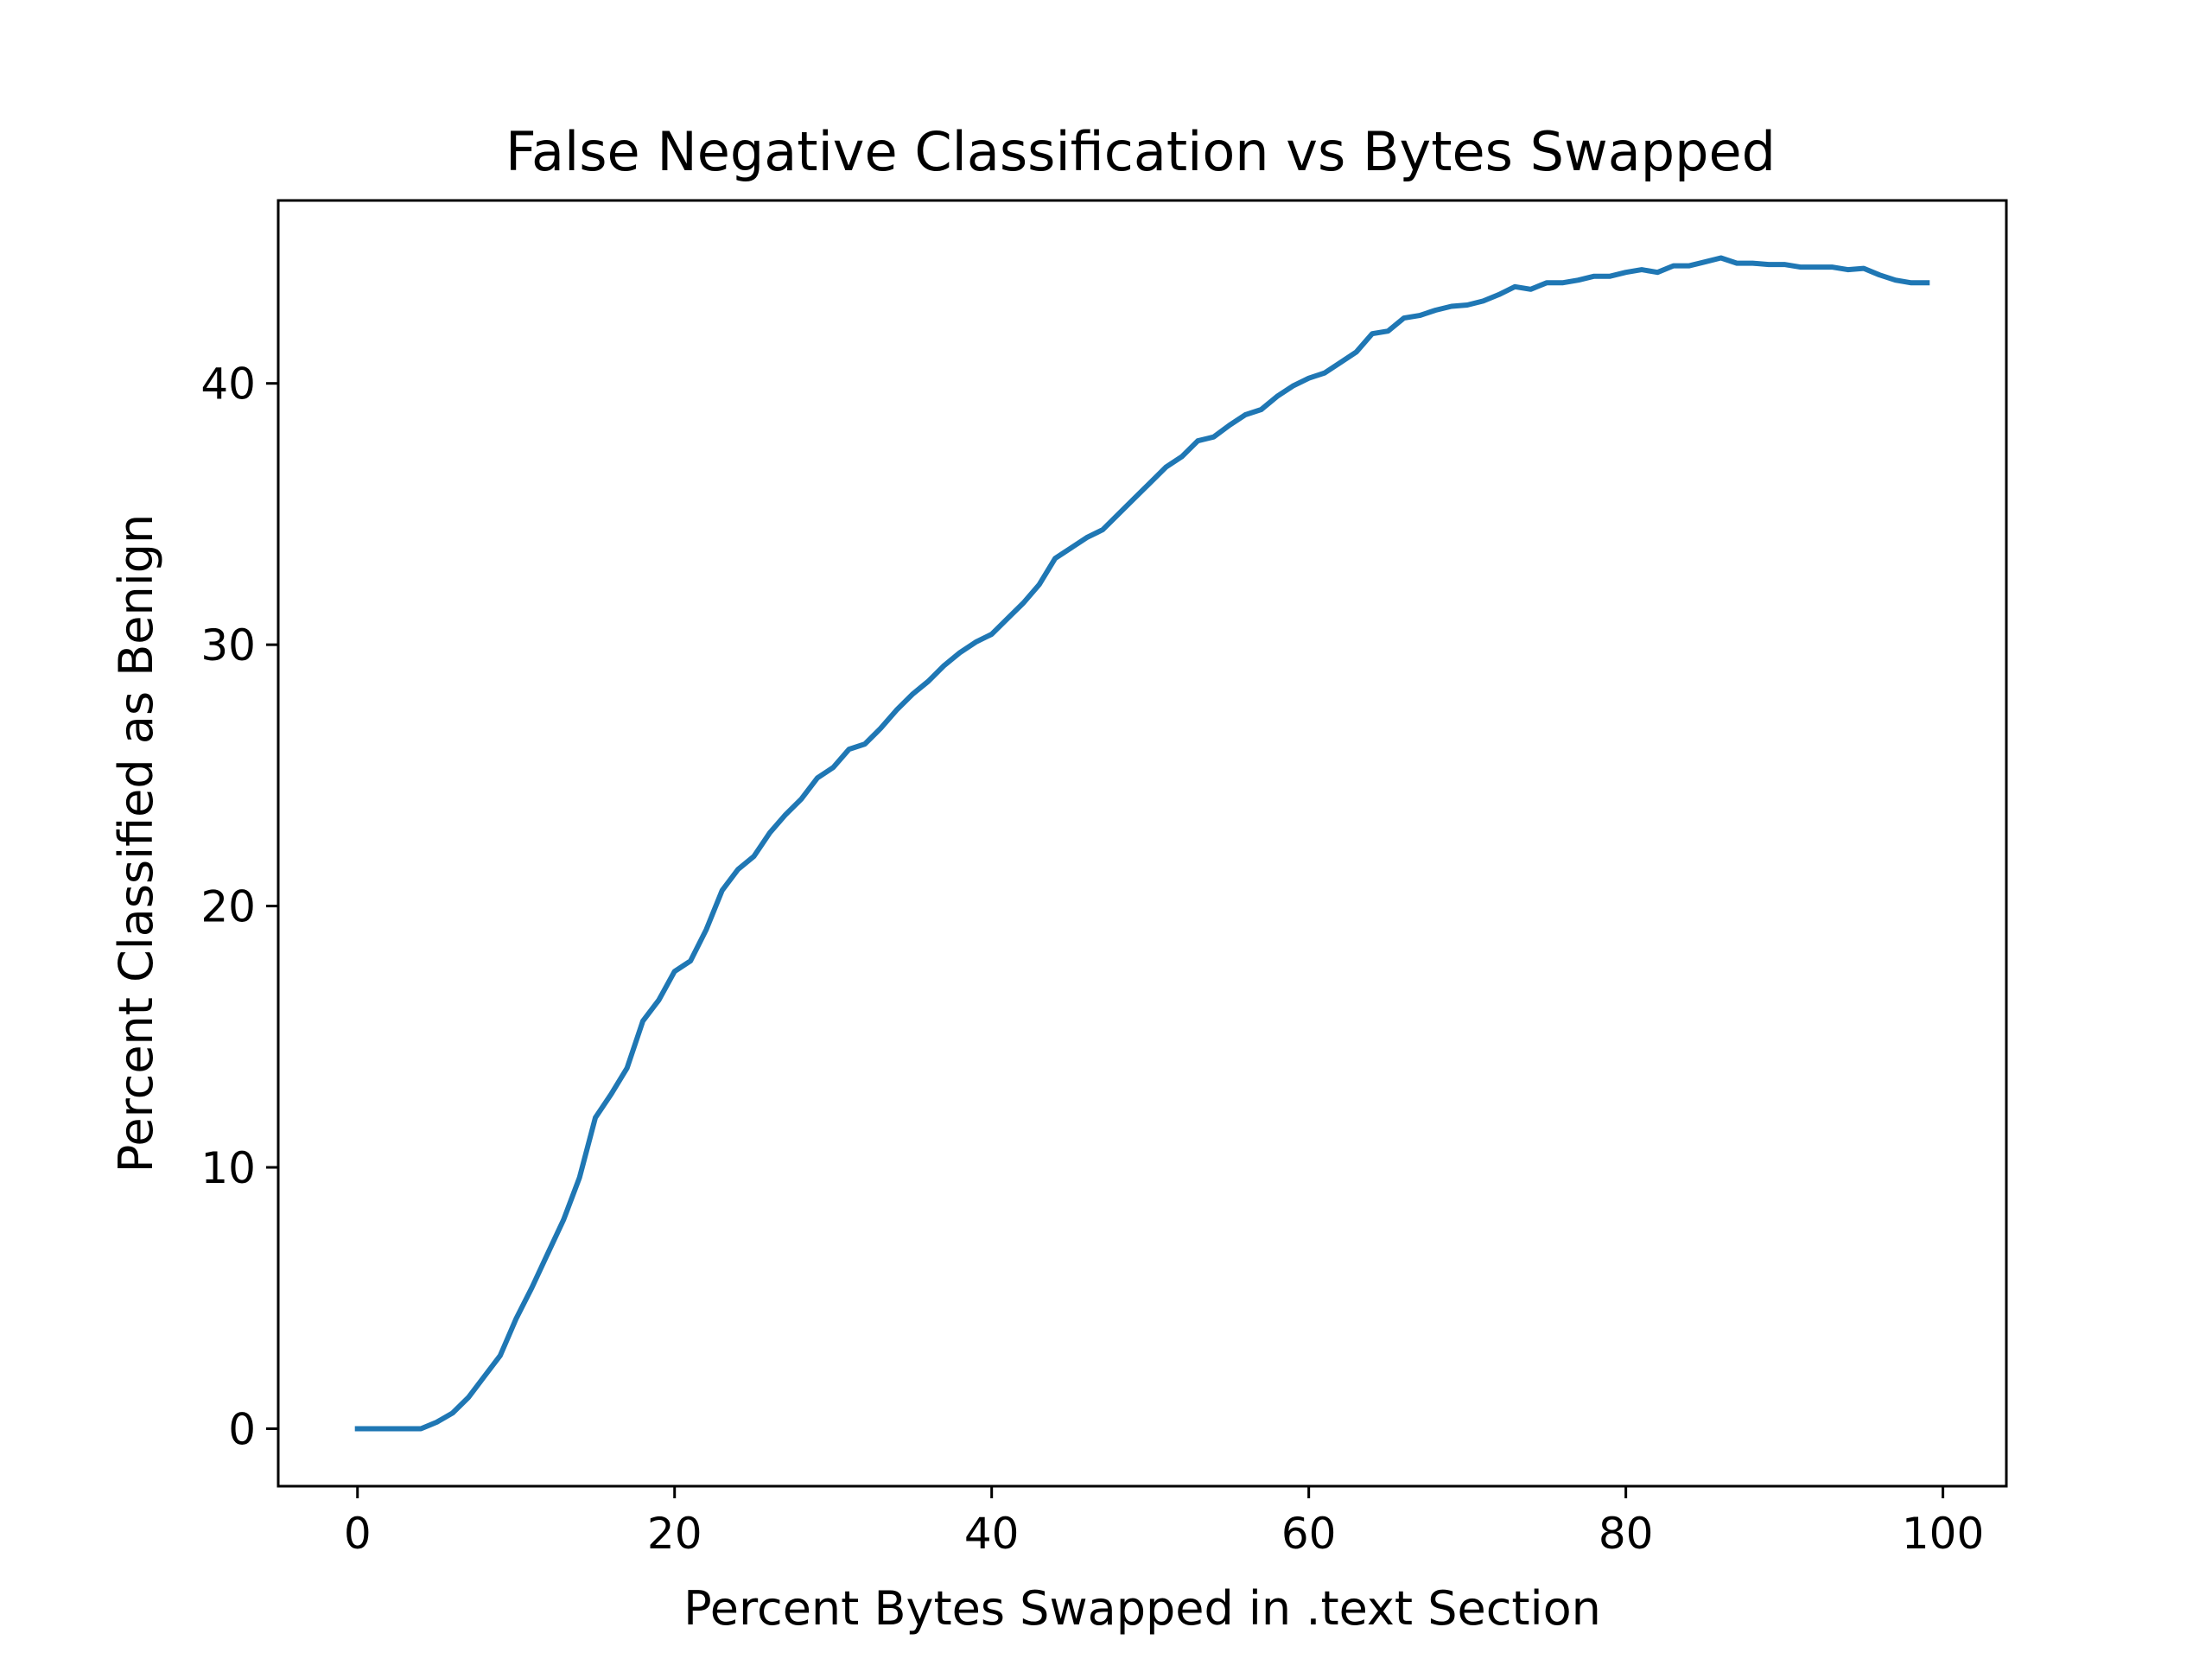 The height and width of the screenshot is (1659, 2212). I want to click on x-tick-label: 0, so click(358, 1534).